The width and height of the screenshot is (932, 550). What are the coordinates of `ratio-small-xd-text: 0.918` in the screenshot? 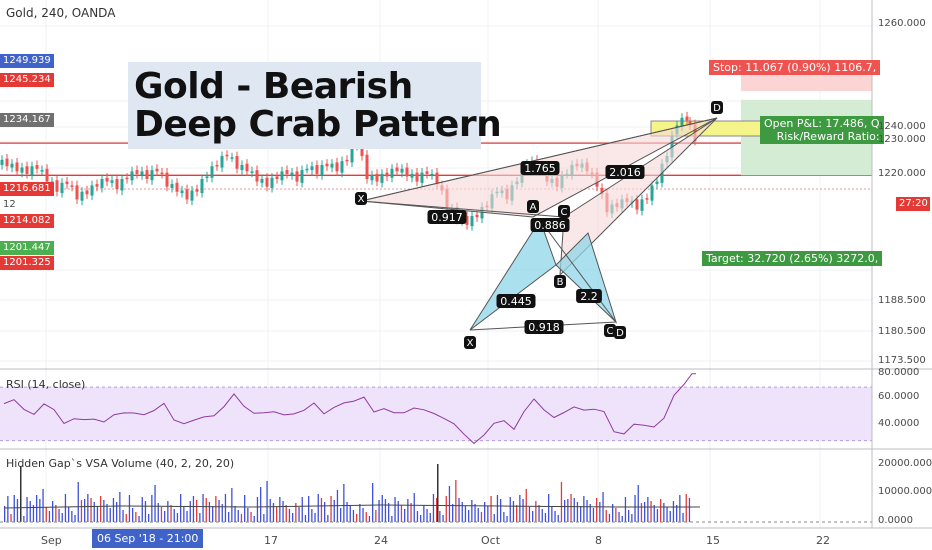 It's located at (544, 327).